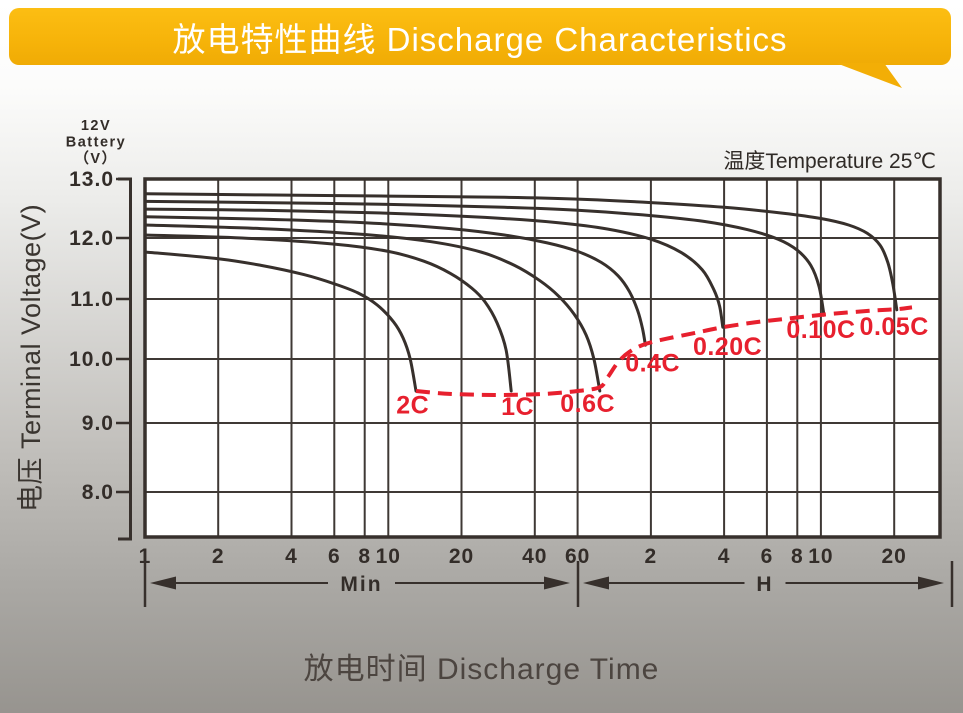 This screenshot has width=963, height=713. Describe the element at coordinates (893, 556) in the screenshot. I see `x-tick-label-20-H: 20` at that location.